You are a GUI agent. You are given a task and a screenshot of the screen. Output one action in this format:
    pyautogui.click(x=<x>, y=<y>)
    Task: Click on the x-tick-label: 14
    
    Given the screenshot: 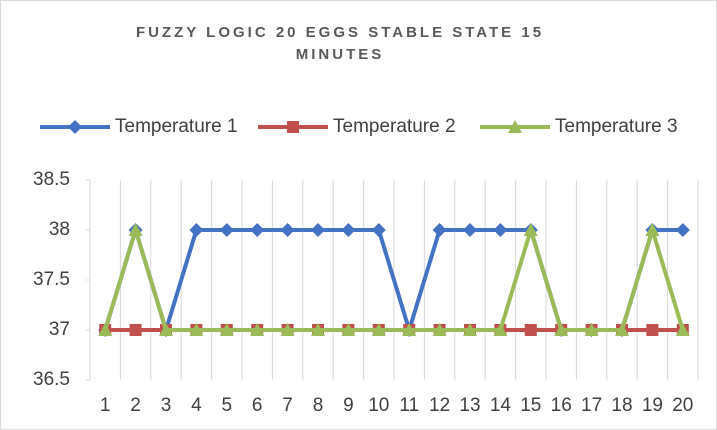 What is the action you would take?
    pyautogui.click(x=501, y=405)
    